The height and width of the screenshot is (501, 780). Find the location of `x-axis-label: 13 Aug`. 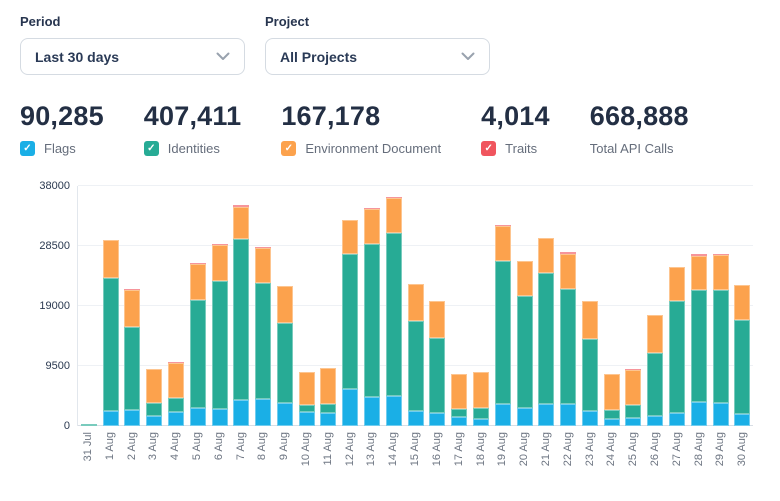

x-axis-label: 13 Aug is located at coordinates (371, 449).